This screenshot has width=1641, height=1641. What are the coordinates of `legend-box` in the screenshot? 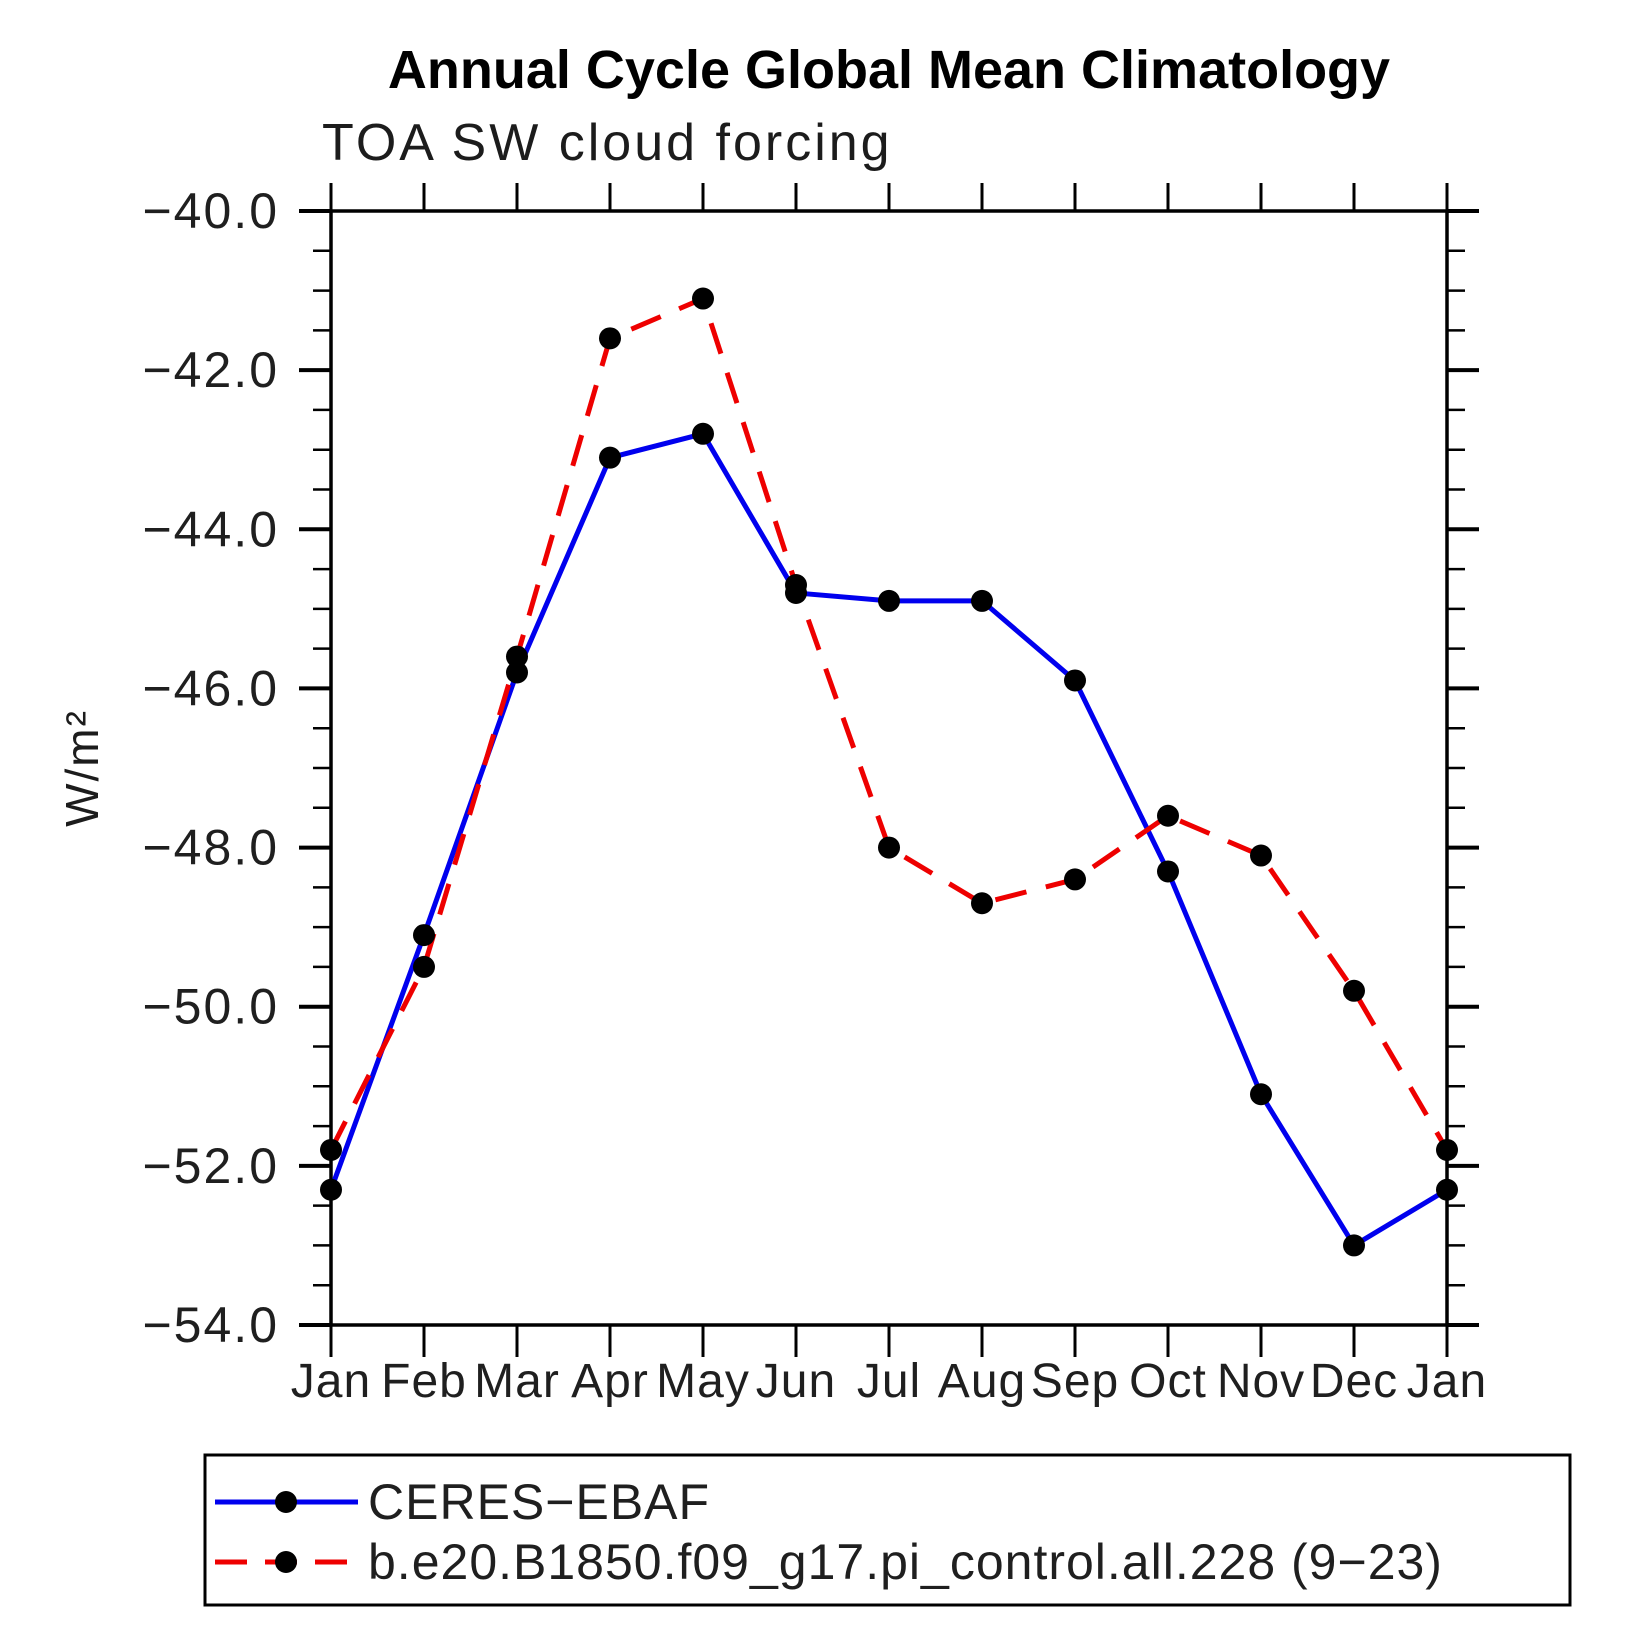 It's located at (887, 1530).